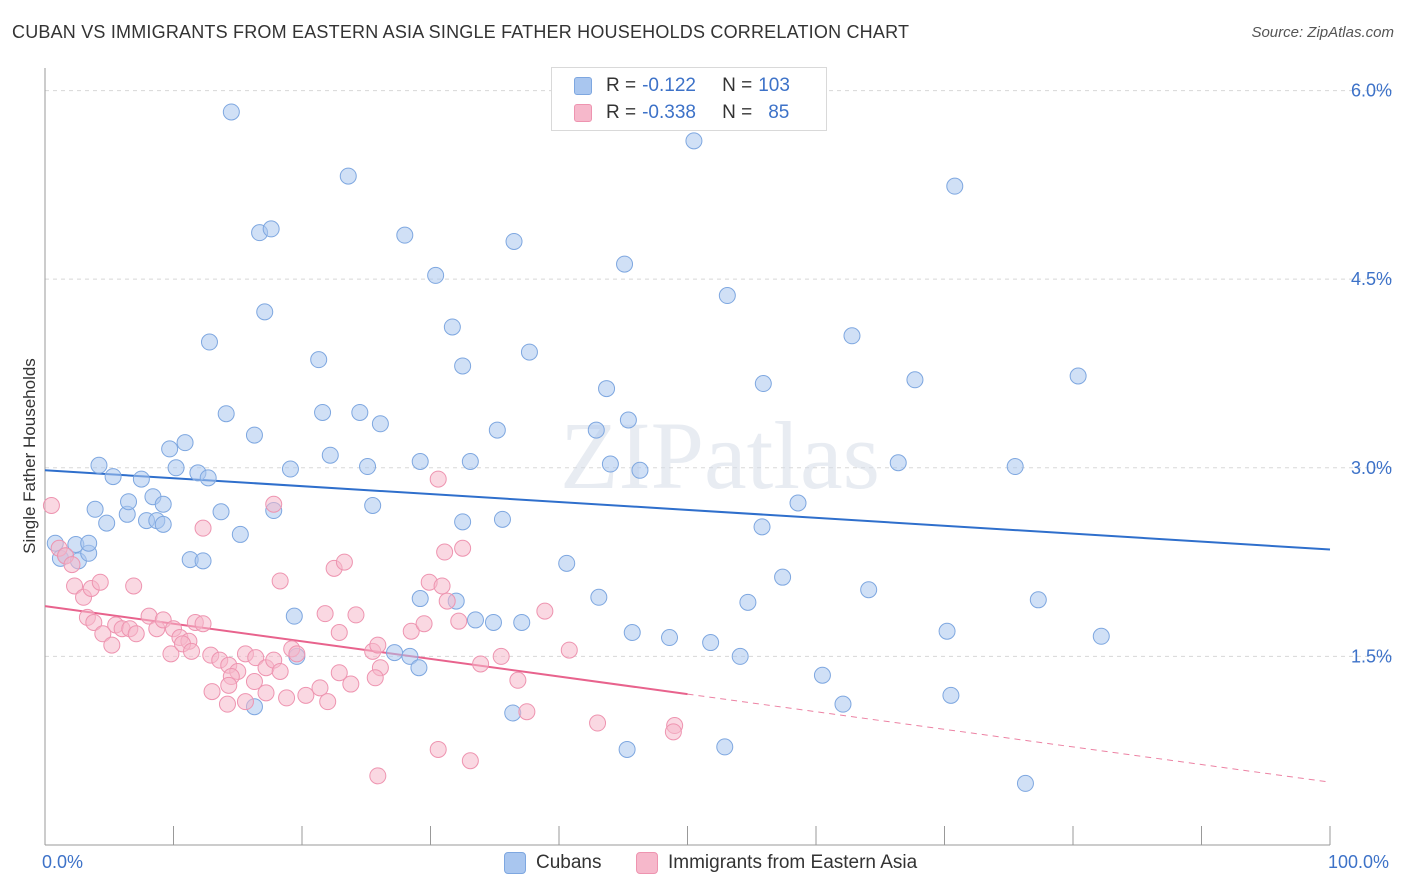 Image resolution: width=1406 pixels, height=892 pixels. Describe the element at coordinates (1371, 656) in the screenshot. I see `y-tick-label: 1.5%` at that location.